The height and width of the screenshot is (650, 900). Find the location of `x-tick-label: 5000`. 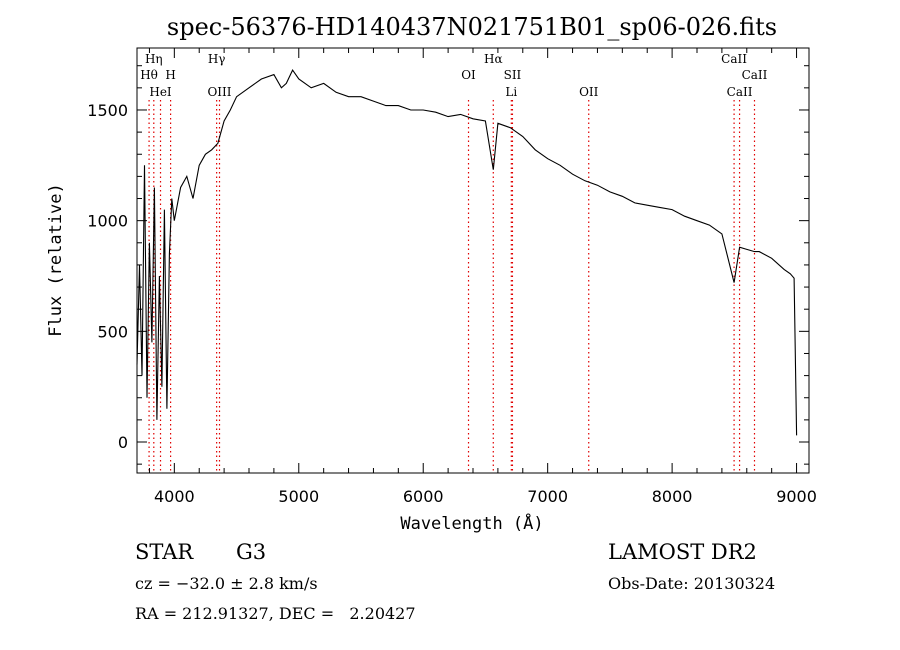

x-tick-label: 5000 is located at coordinates (298, 496).